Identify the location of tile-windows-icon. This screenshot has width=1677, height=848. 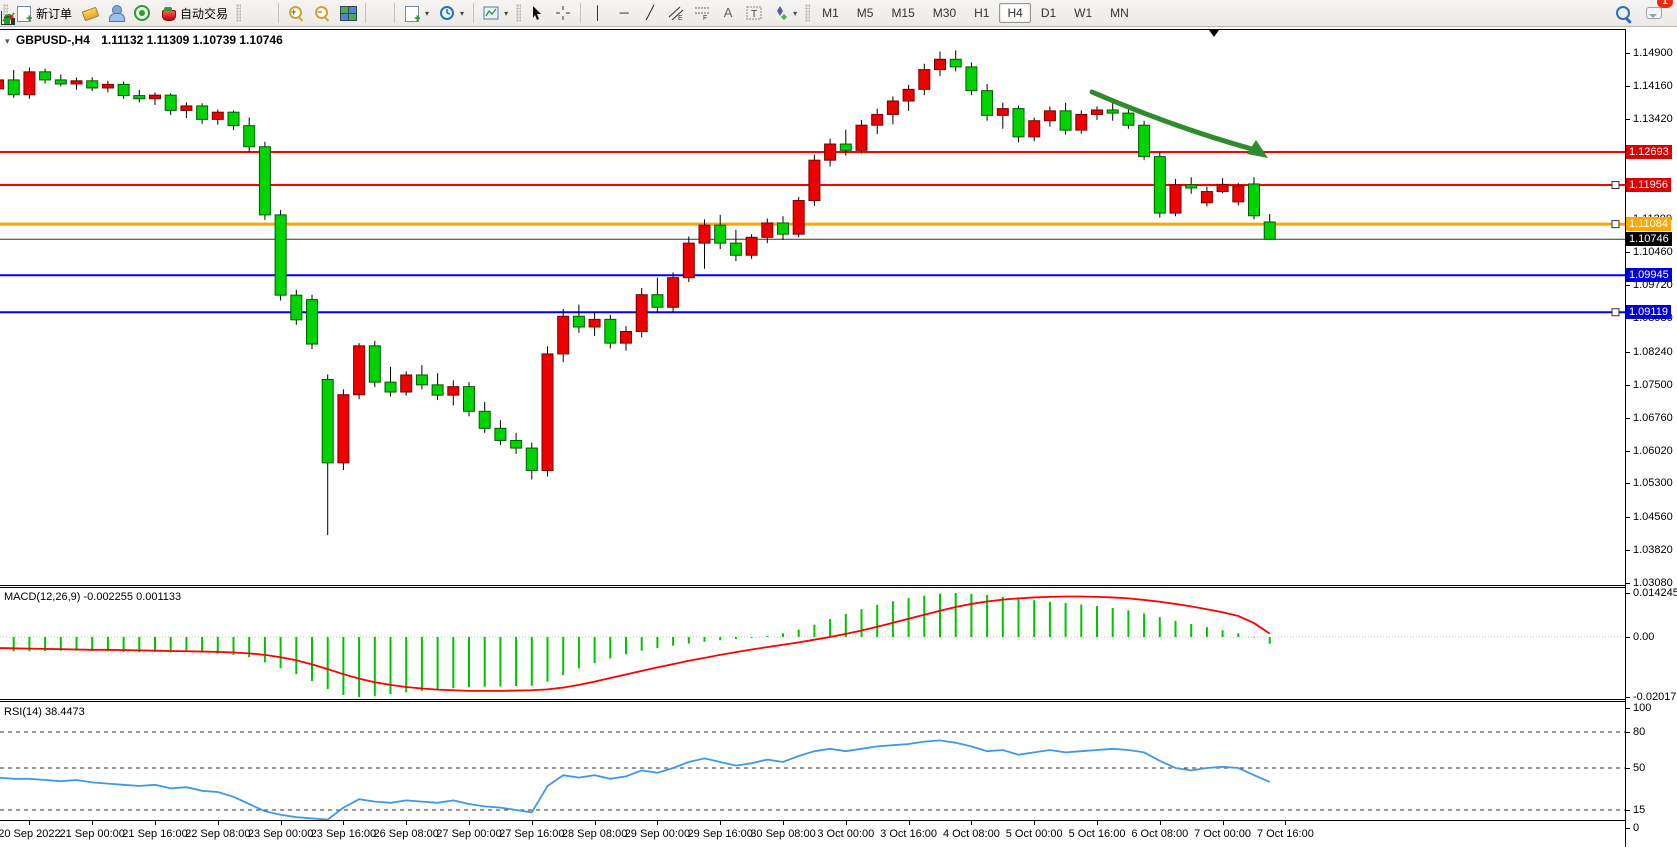
(349, 13).